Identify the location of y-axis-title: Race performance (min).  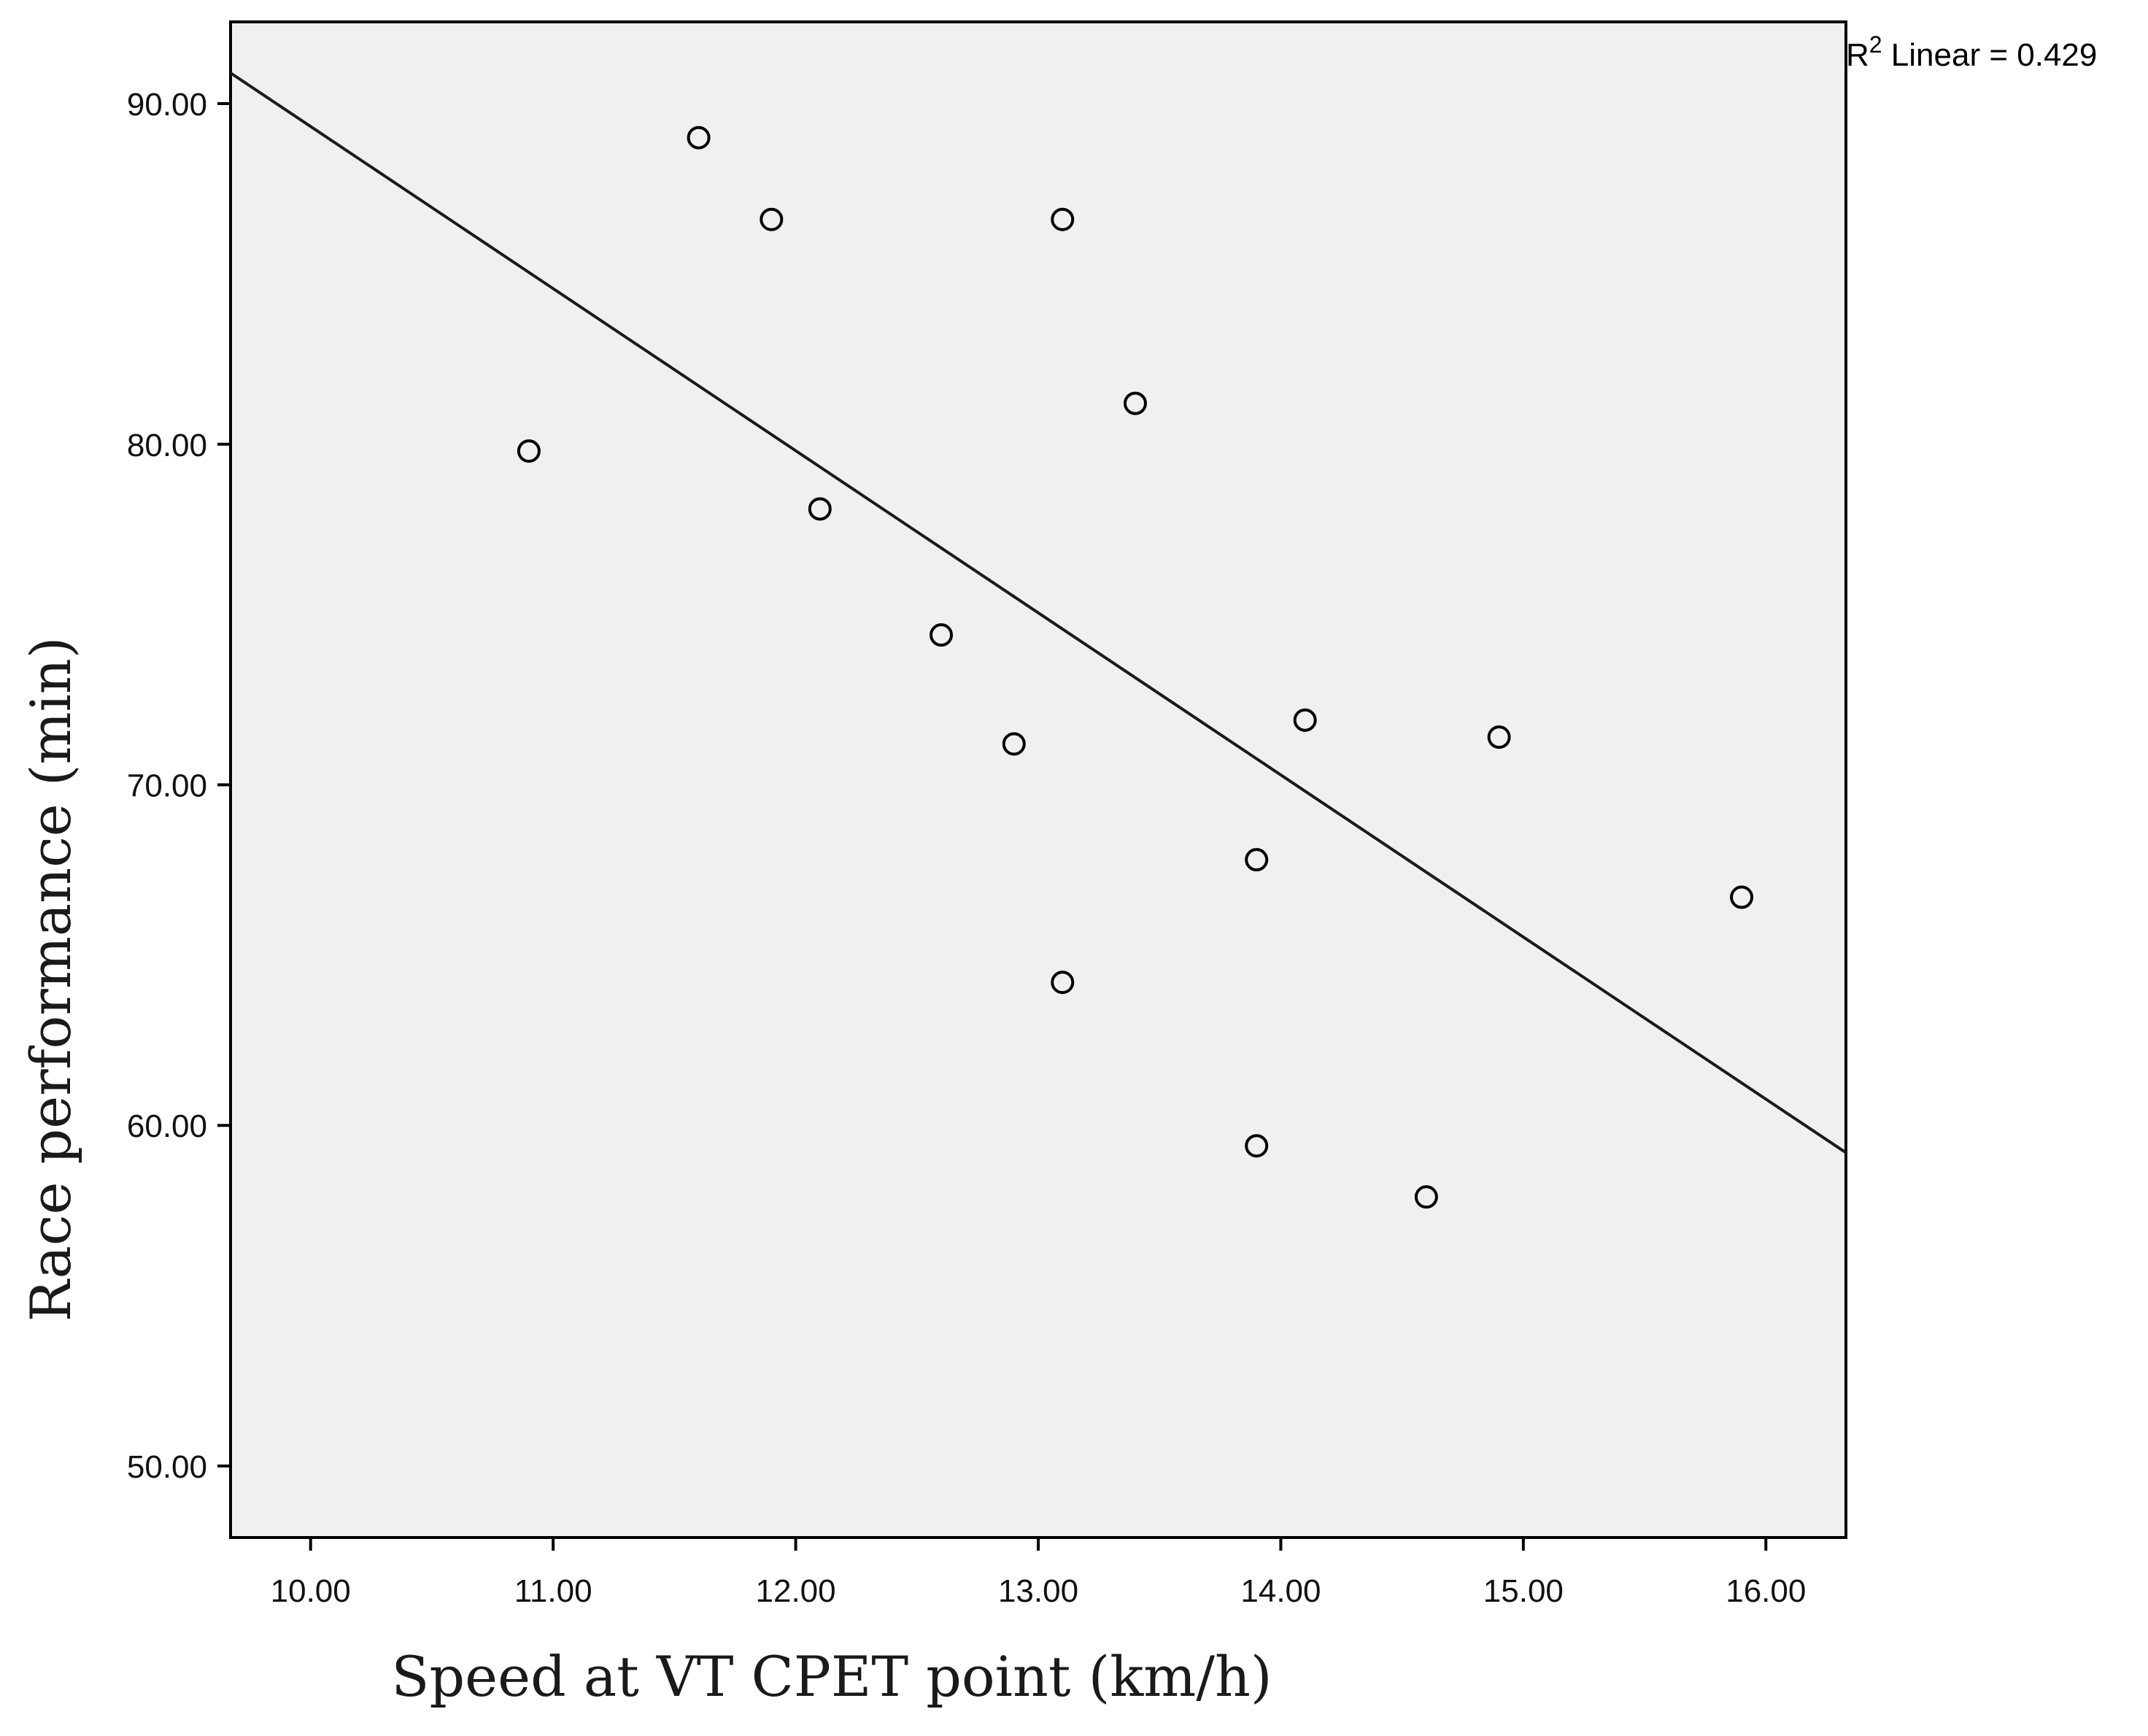
(50, 979).